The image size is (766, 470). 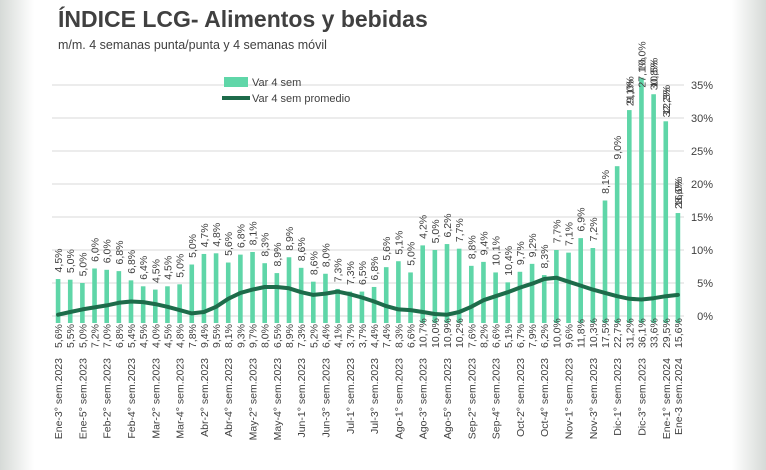 What do you see at coordinates (266, 336) in the screenshot?
I see `bar-value-label: 8,0%` at bounding box center [266, 336].